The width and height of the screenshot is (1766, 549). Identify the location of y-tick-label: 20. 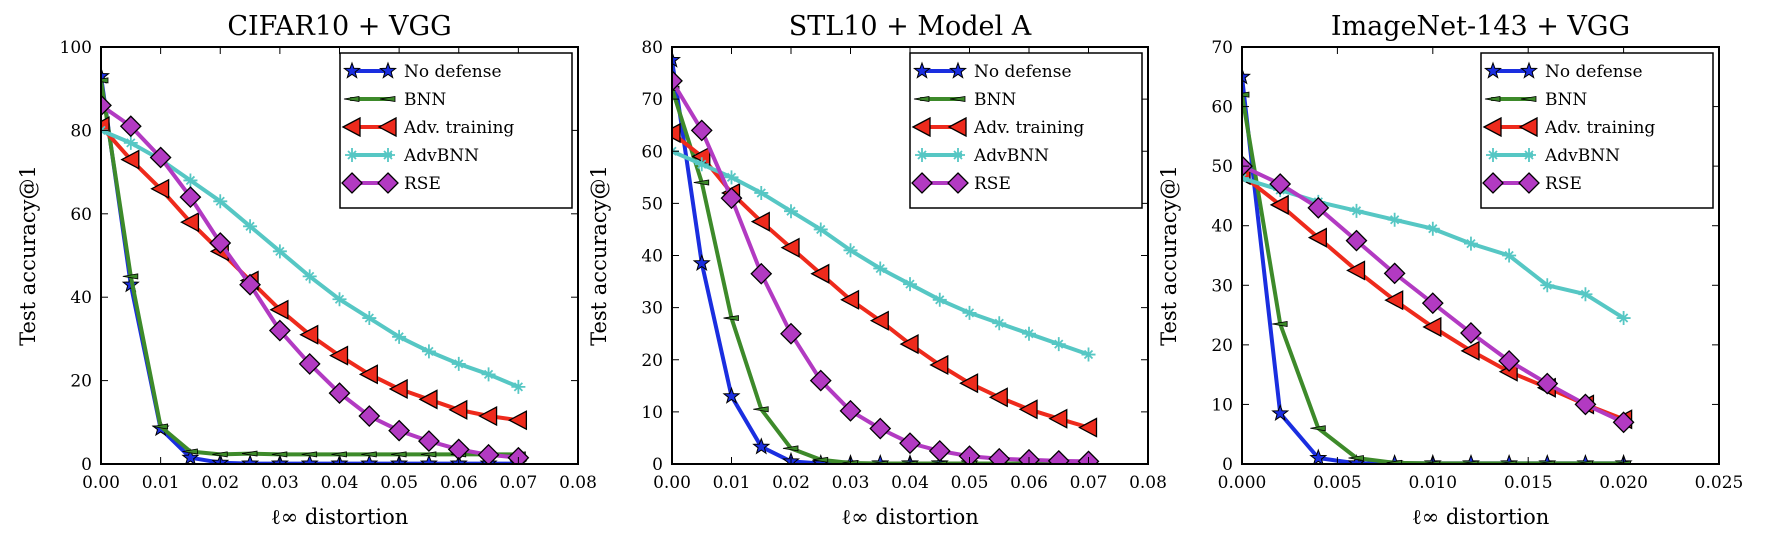
(652, 361).